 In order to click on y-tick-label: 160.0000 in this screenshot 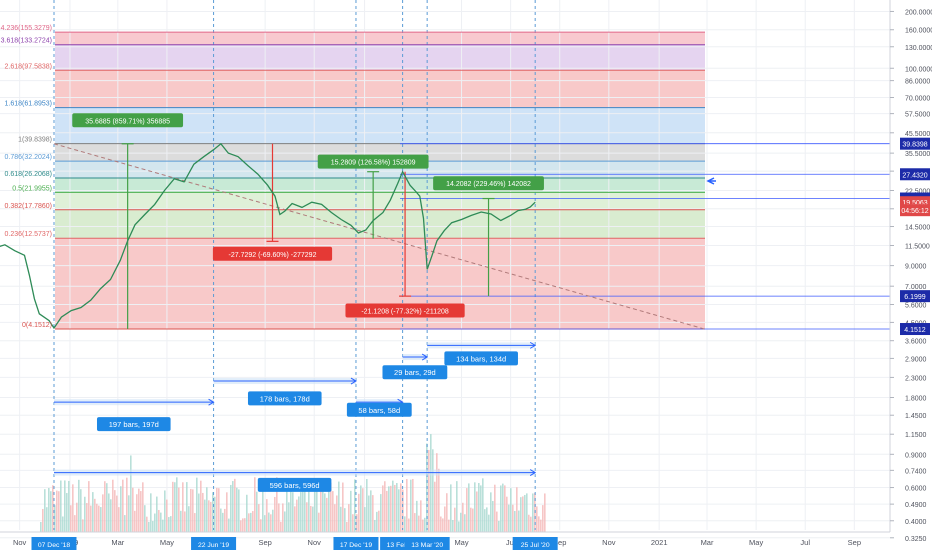, I will do `click(918, 31)`.